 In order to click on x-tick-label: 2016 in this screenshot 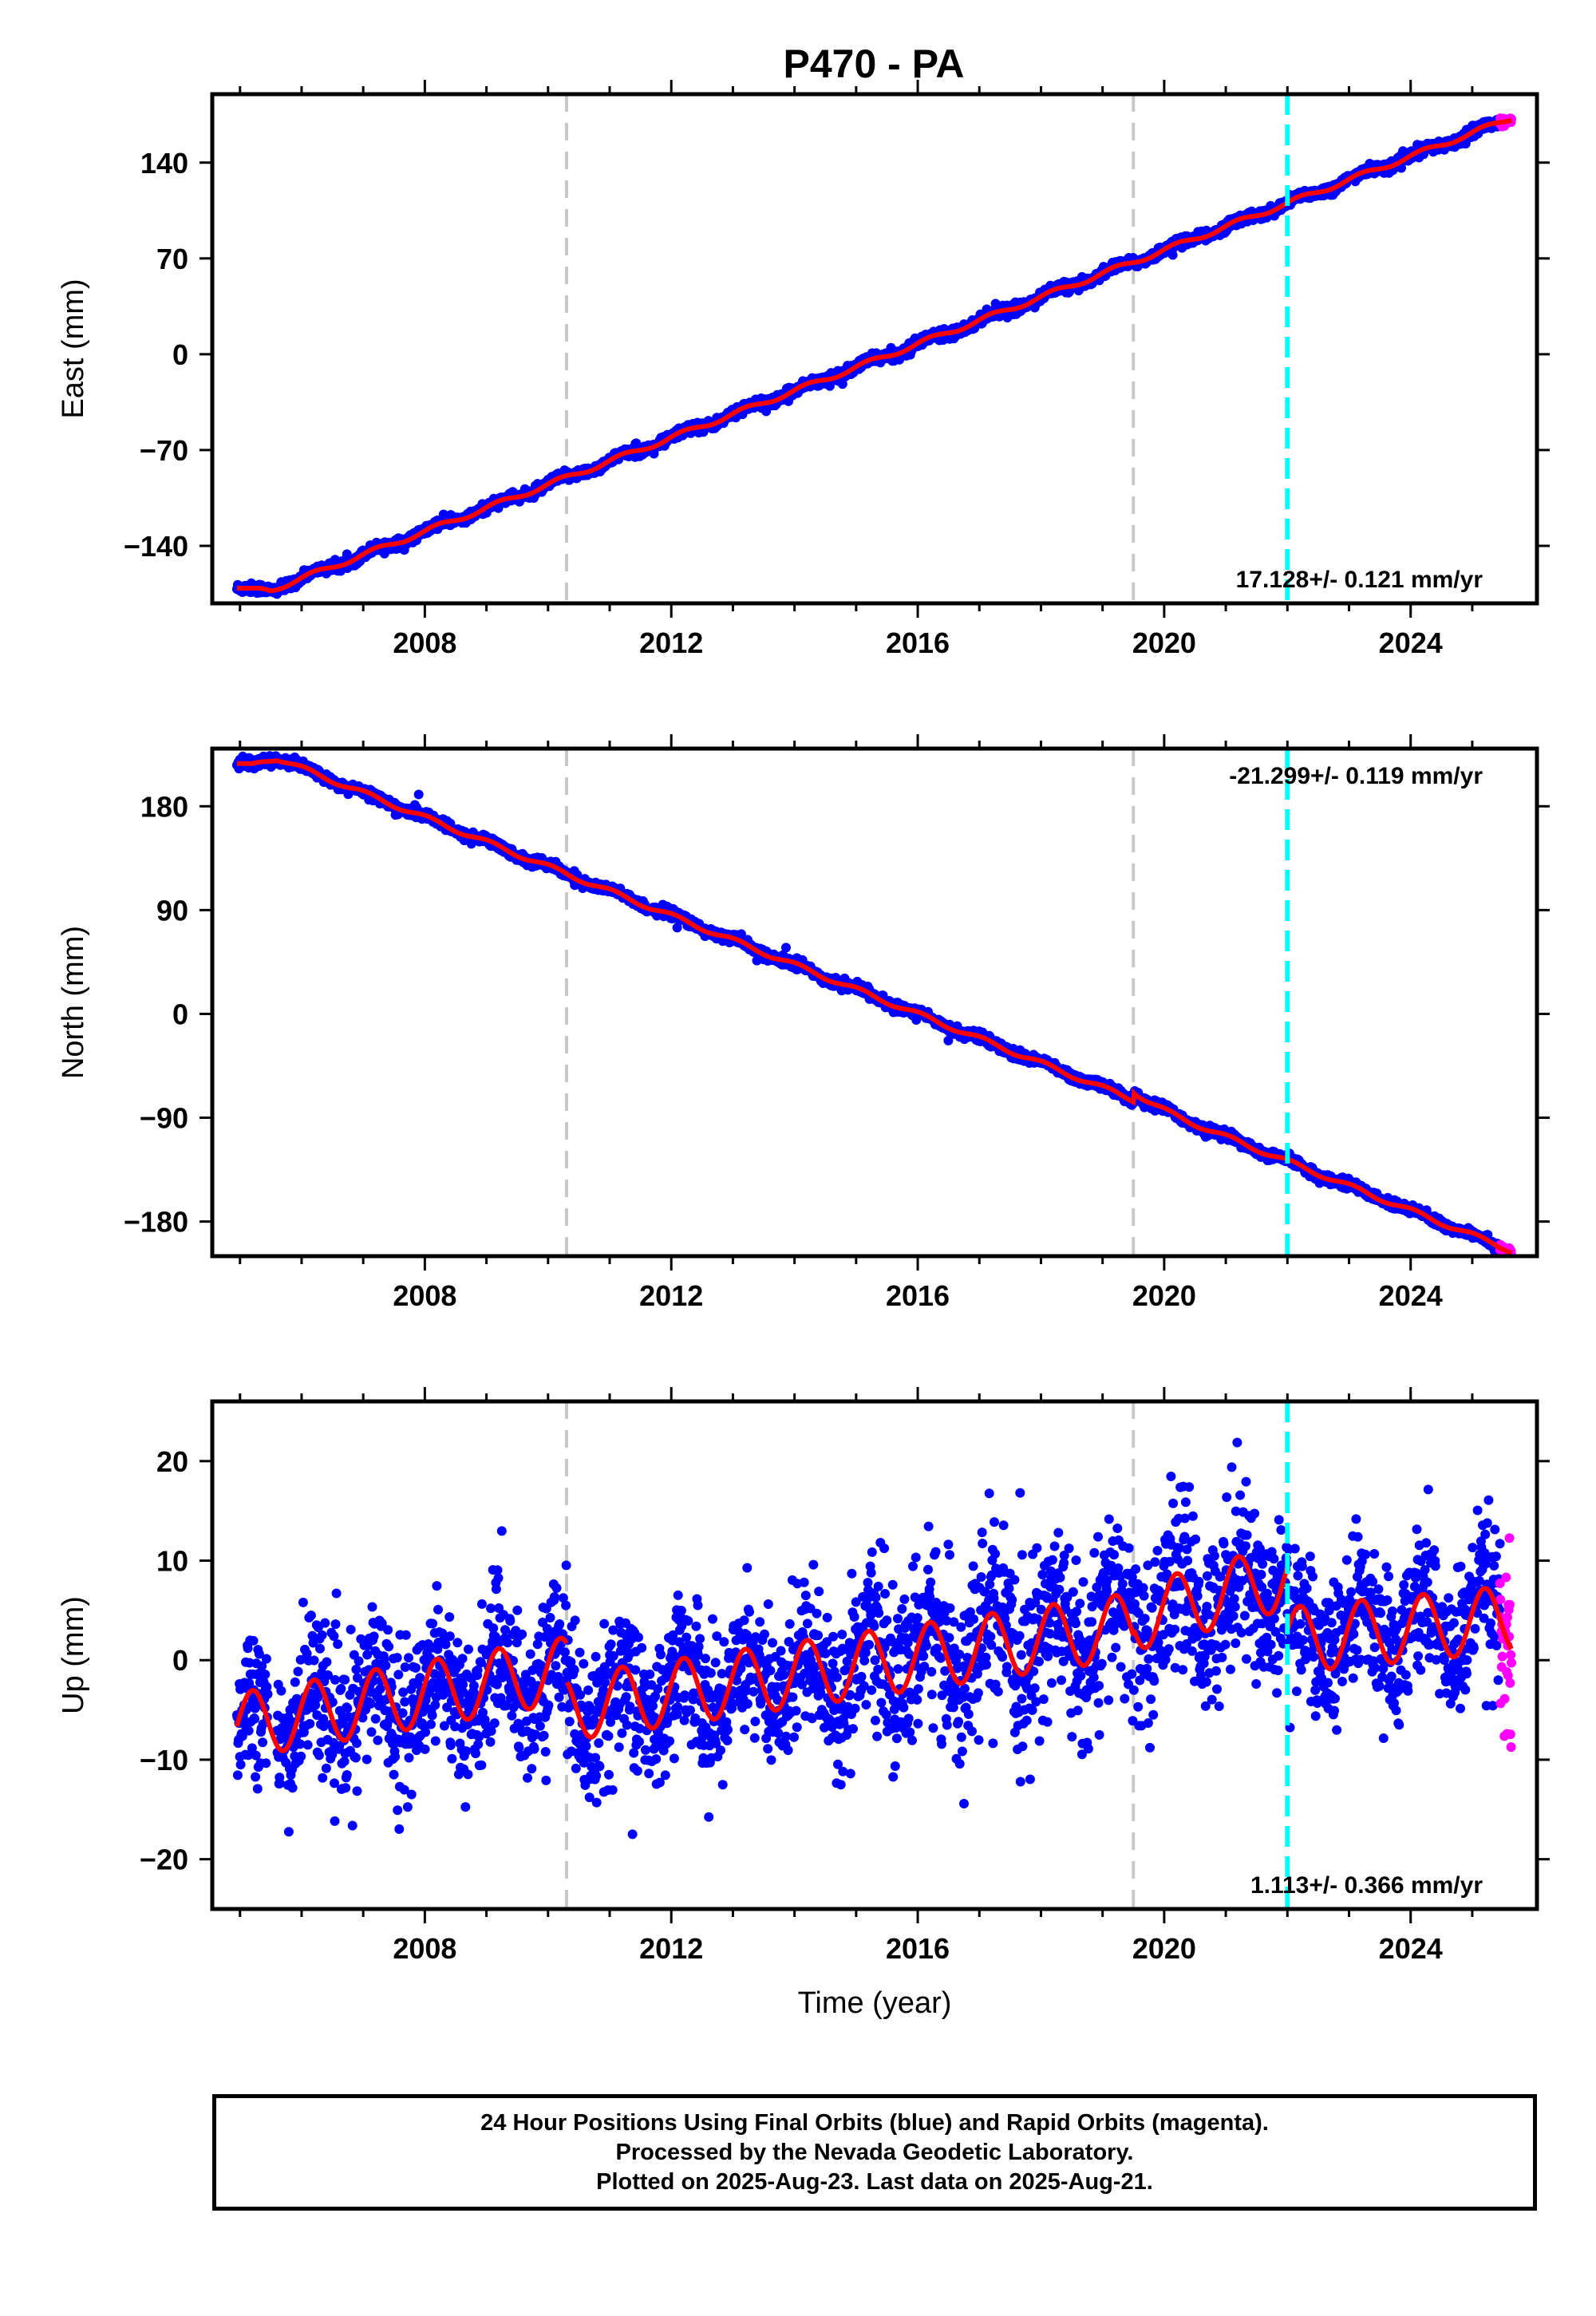, I will do `click(918, 642)`.